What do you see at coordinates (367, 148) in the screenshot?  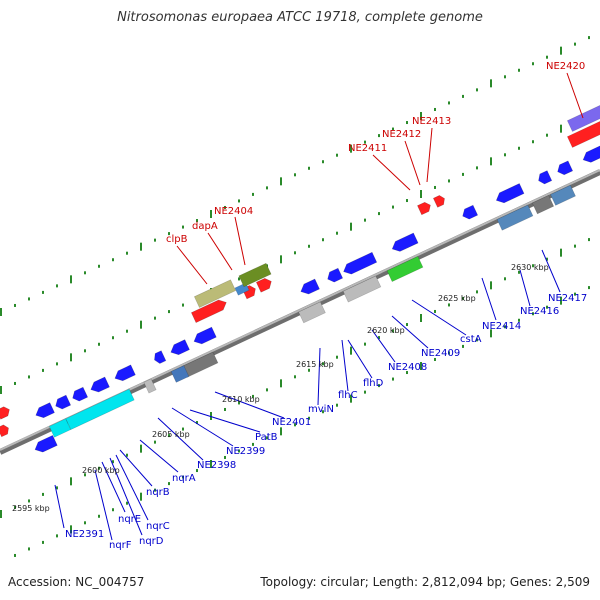 I see `gene-label: NE2411` at bounding box center [367, 148].